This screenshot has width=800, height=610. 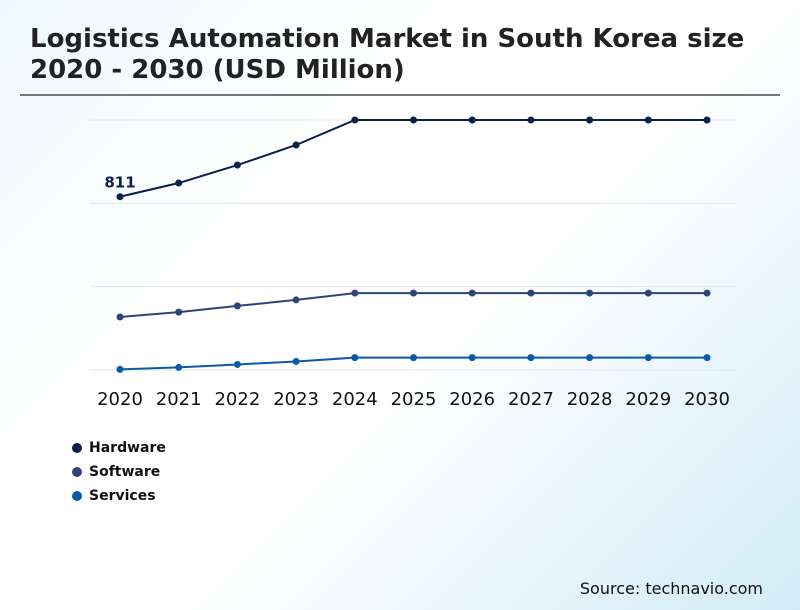 I want to click on x-tick-label: 2024, so click(x=355, y=399).